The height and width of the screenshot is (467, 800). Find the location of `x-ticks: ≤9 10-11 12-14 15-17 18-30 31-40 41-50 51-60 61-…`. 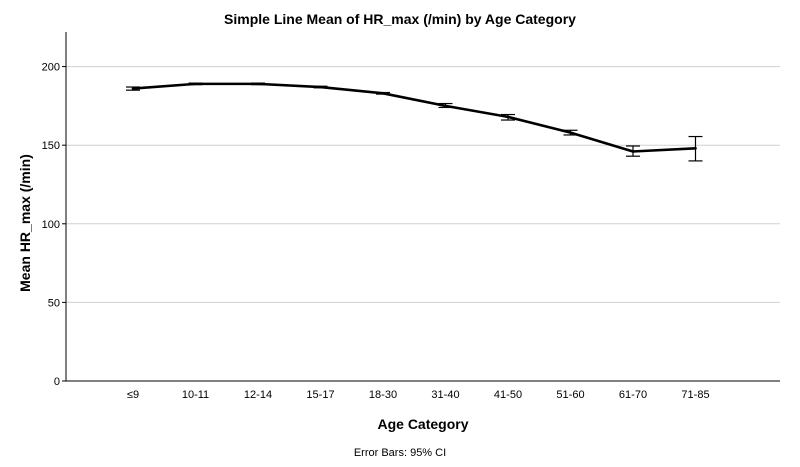

x-ticks: ≤9 10-11 12-14 15-17 18-30 31-40 41-50 51-60 61-… is located at coordinates (418, 395).